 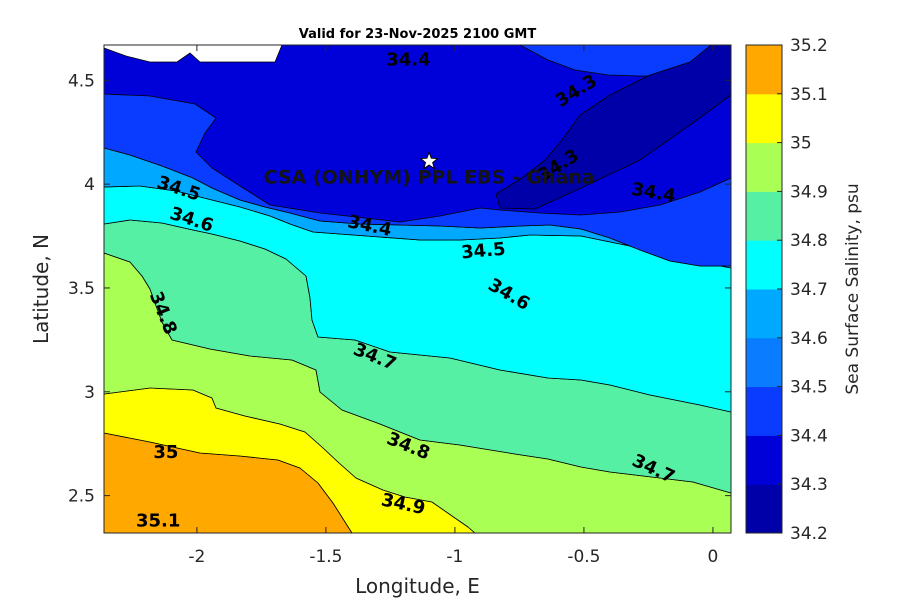 What do you see at coordinates (158, 521) in the screenshot?
I see `contour-label: 35.1` at bounding box center [158, 521].